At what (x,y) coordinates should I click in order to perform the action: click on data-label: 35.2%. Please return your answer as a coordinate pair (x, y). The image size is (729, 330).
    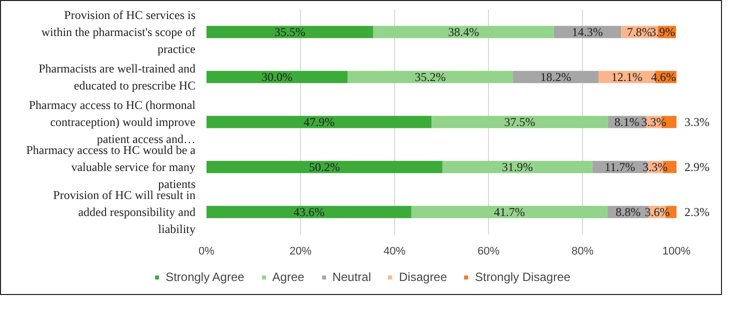
    Looking at the image, I should click on (430, 77).